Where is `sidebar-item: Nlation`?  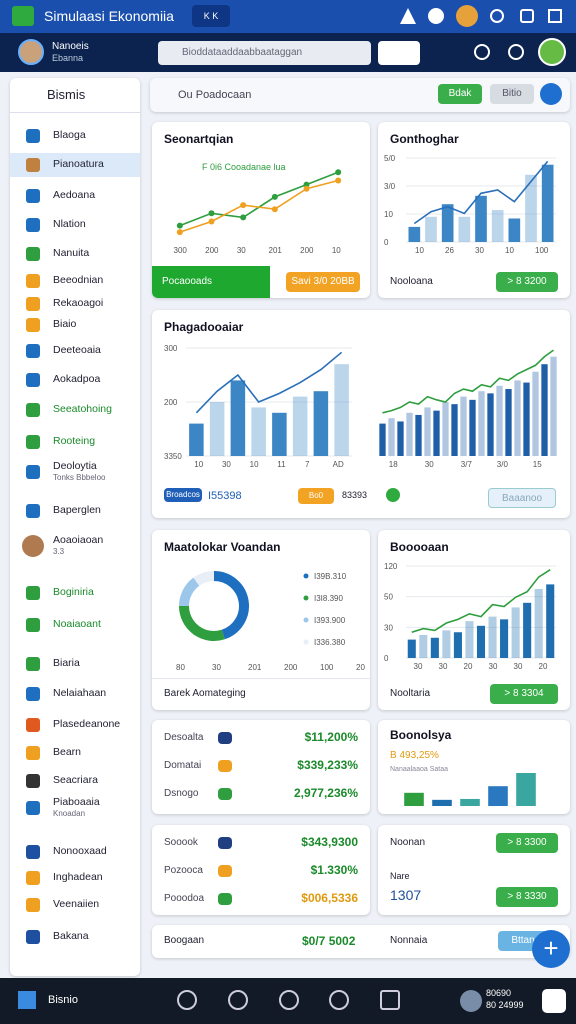 sidebar-item: Nlation is located at coordinates (75, 225).